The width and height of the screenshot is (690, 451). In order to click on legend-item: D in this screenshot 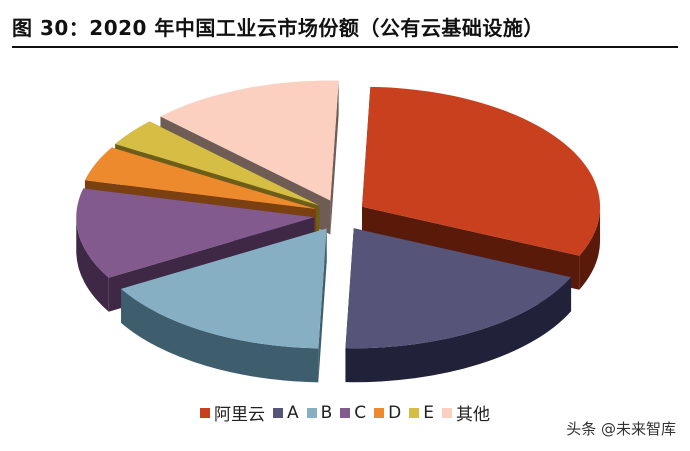, I will do `click(387, 412)`.